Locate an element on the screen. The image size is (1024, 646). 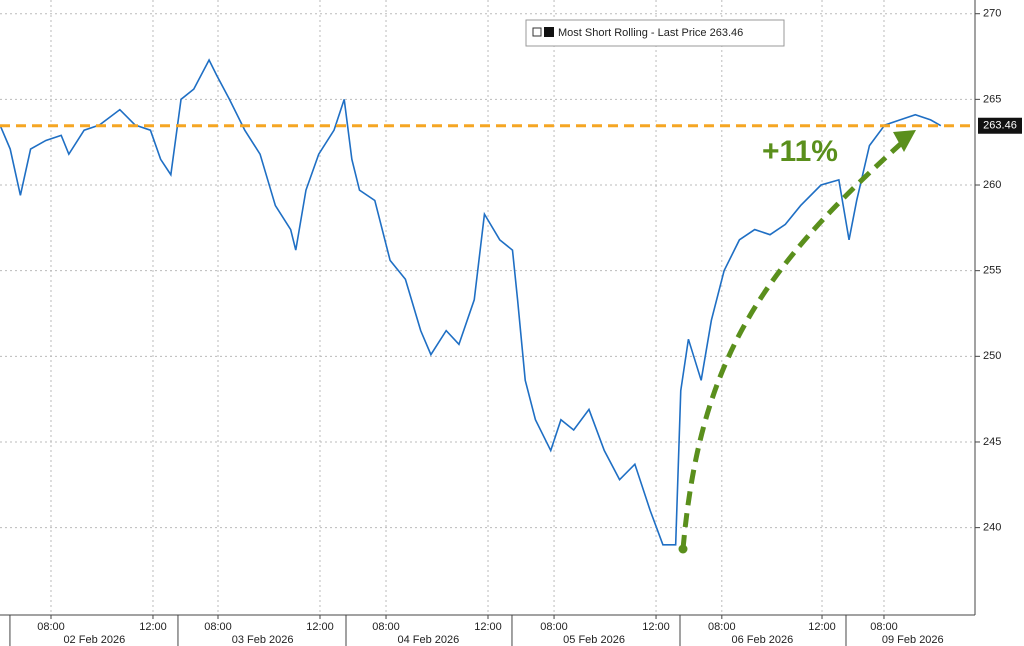
last-price-label: 263.46 is located at coordinates (1000, 126).